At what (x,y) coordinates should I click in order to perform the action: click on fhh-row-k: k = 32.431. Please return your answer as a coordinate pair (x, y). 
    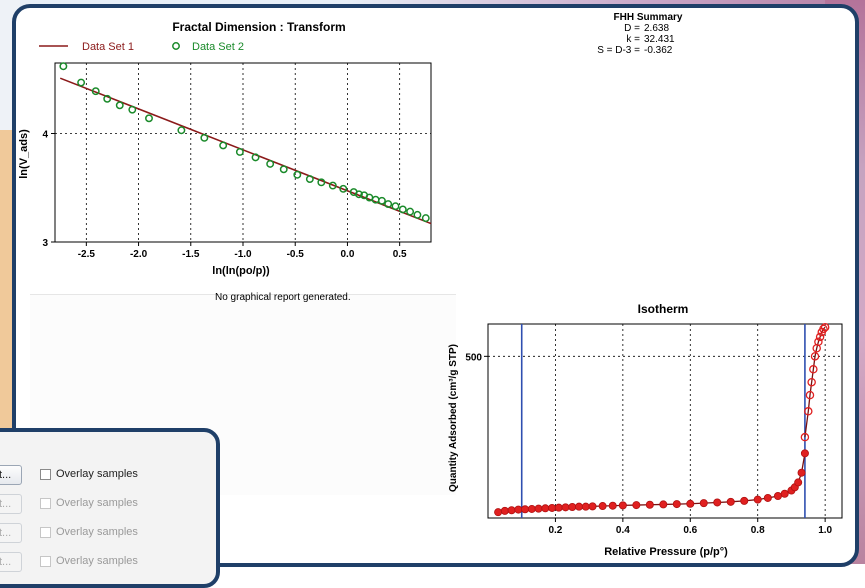
    Looking at the image, I should click on (648, 39).